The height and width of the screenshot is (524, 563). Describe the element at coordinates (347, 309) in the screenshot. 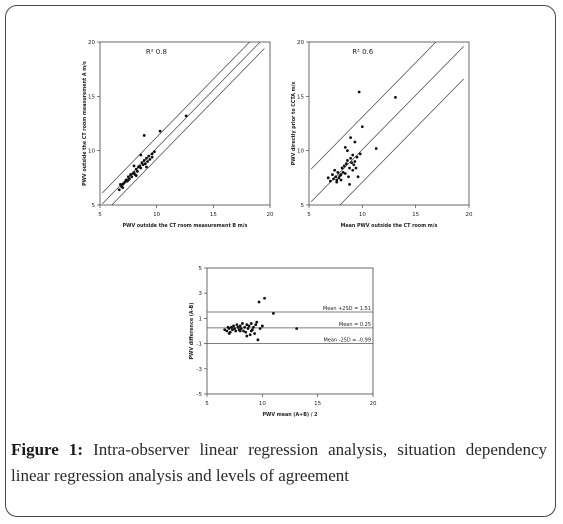

I see `reference-line-label: Mean +2SD = 1.51` at that location.